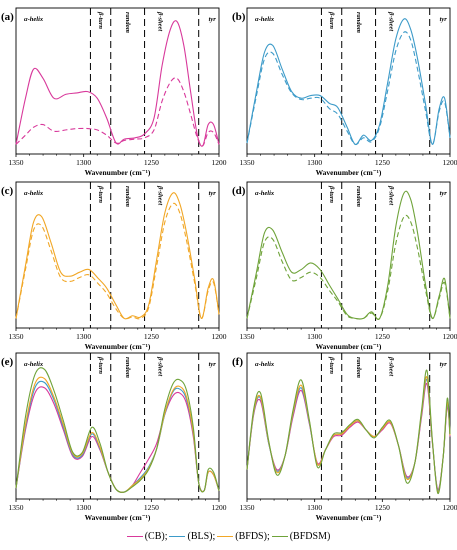 This screenshot has width=457, height=550. I want to click on legend-entry-bls: (BLS);, so click(192, 536).